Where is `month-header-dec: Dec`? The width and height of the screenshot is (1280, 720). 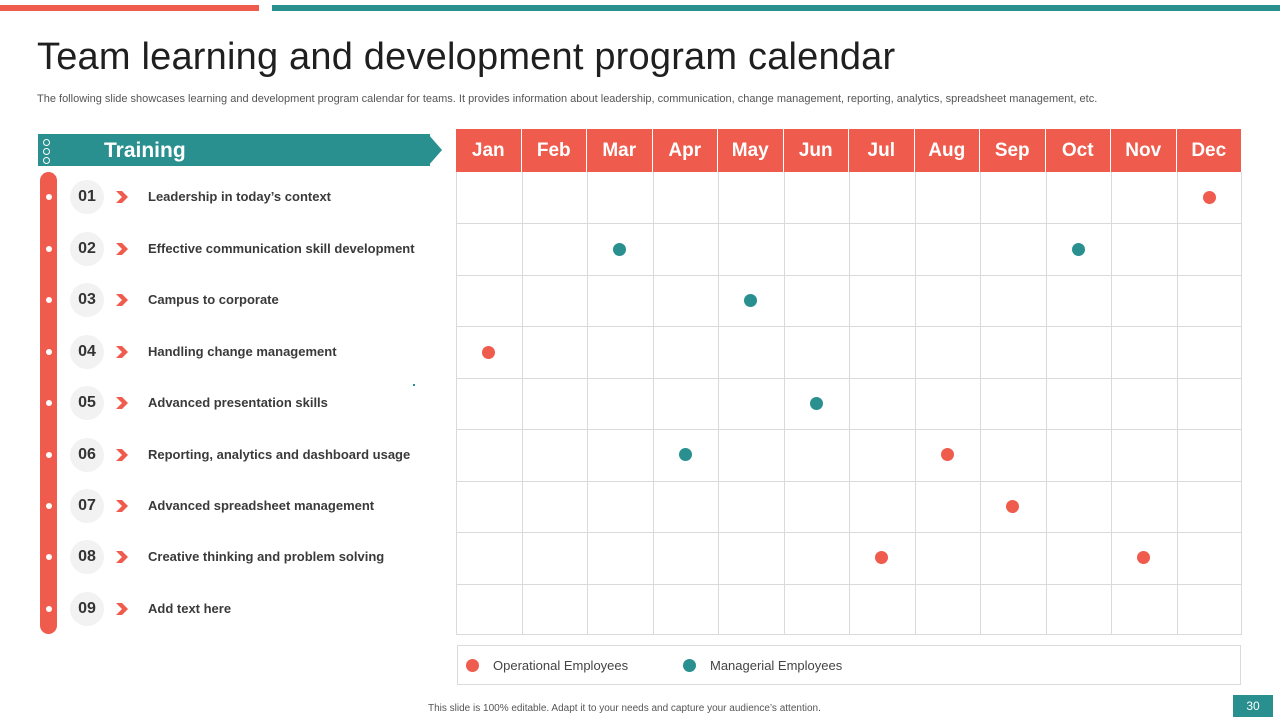 month-header-dec: Dec is located at coordinates (1209, 150).